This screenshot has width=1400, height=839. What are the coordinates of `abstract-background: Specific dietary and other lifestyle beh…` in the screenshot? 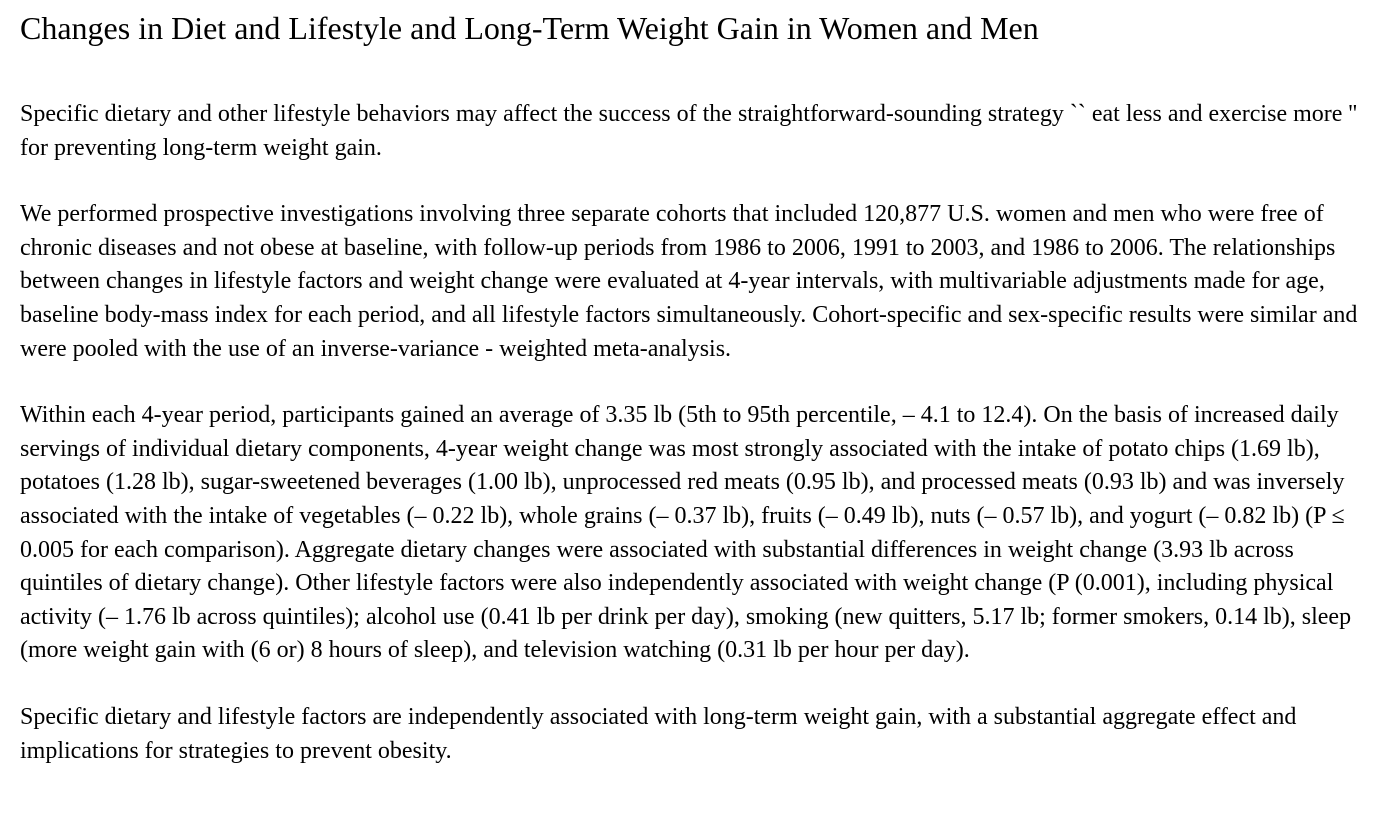 It's located at (689, 131).